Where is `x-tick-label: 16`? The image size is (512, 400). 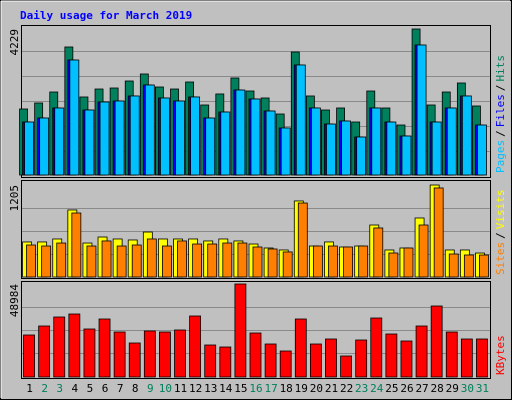
x-tick-label: 16 is located at coordinates (255, 388).